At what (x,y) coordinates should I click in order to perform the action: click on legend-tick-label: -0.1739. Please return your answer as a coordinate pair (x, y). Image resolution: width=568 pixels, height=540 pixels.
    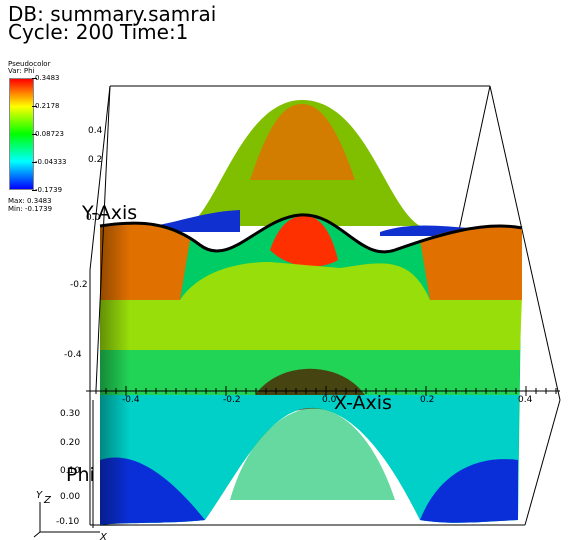
    Looking at the image, I should click on (47, 190).